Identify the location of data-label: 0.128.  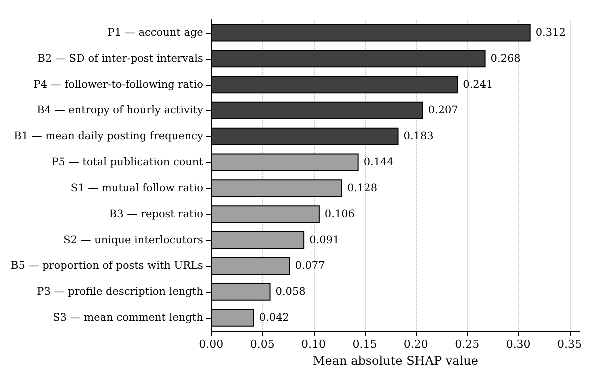
(362, 188).